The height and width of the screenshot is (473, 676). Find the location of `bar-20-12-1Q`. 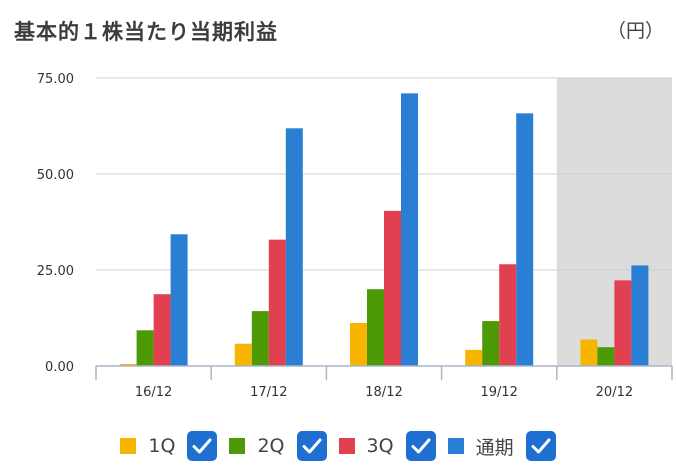

bar-20-12-1Q is located at coordinates (589, 352).